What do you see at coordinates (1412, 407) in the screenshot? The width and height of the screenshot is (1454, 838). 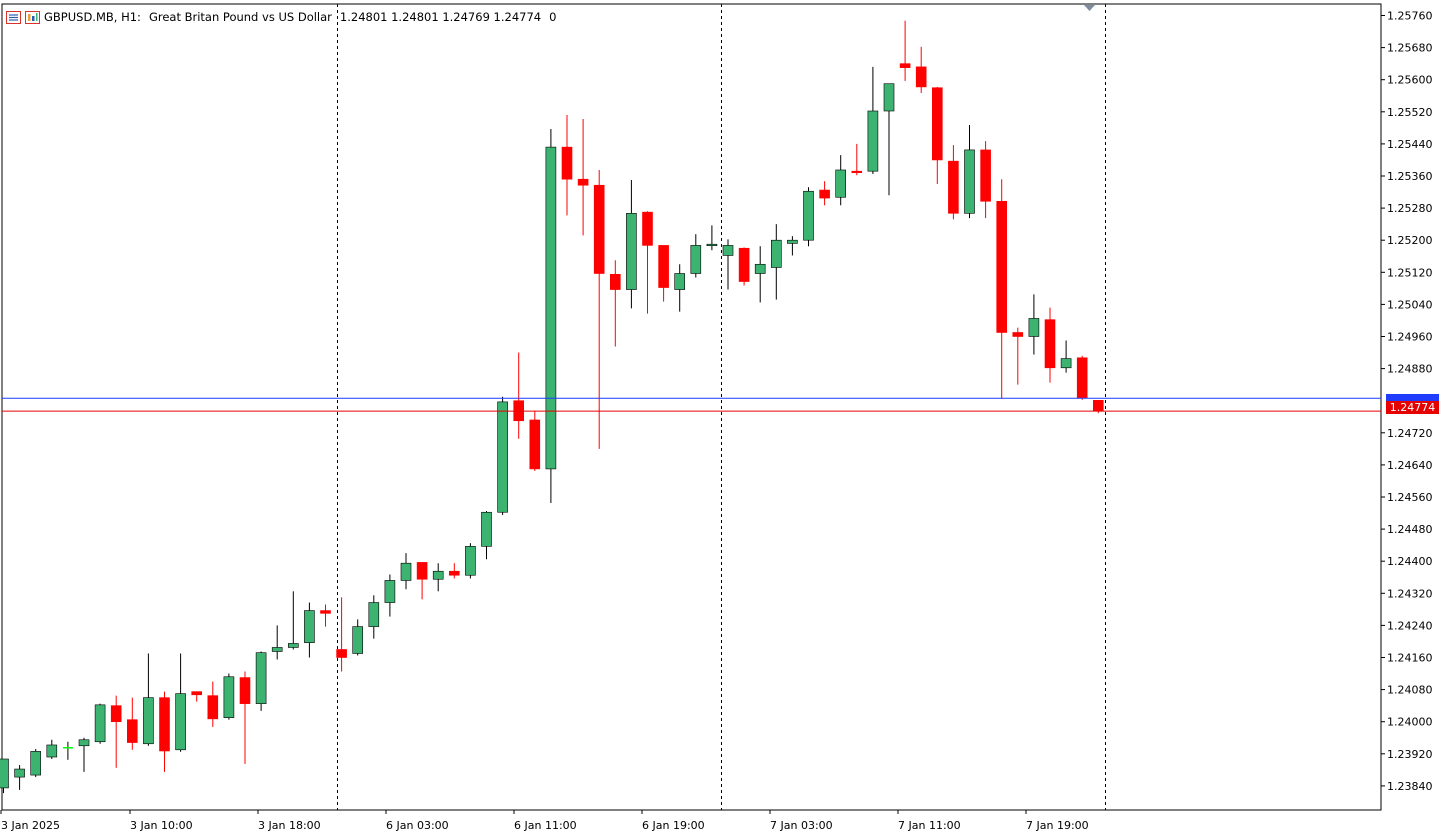 I see `bid-price-tag: 1.24774` at bounding box center [1412, 407].